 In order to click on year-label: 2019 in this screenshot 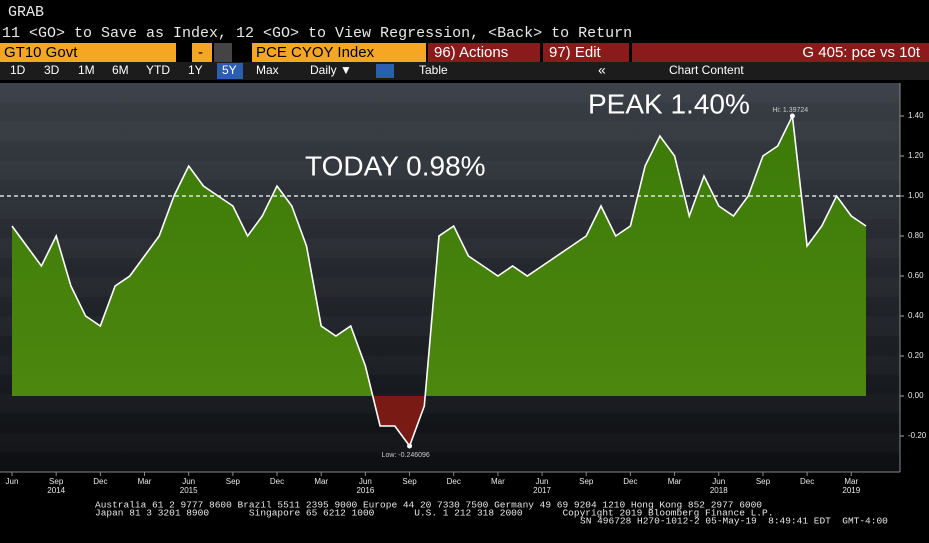, I will do `click(851, 490)`.